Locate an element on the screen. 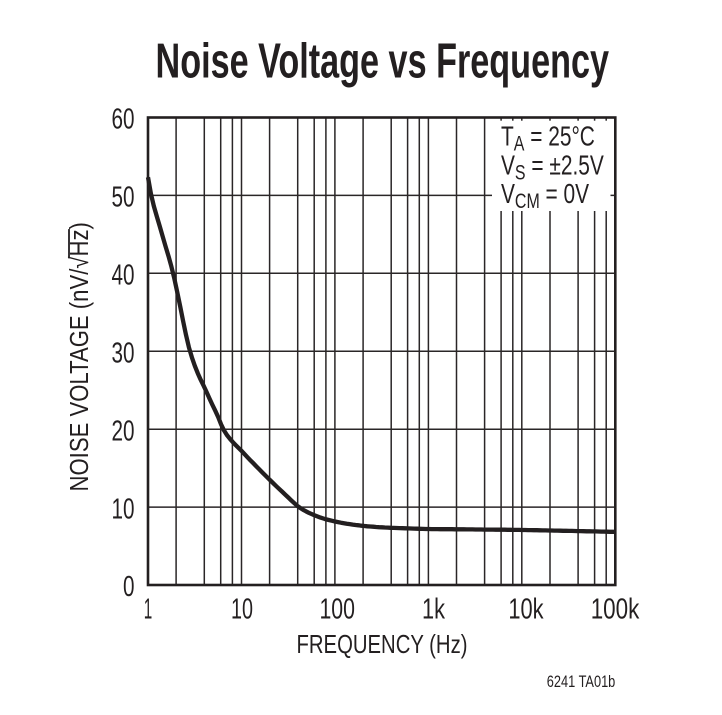  svg-text: TA = 25°C is located at coordinates (548, 138).